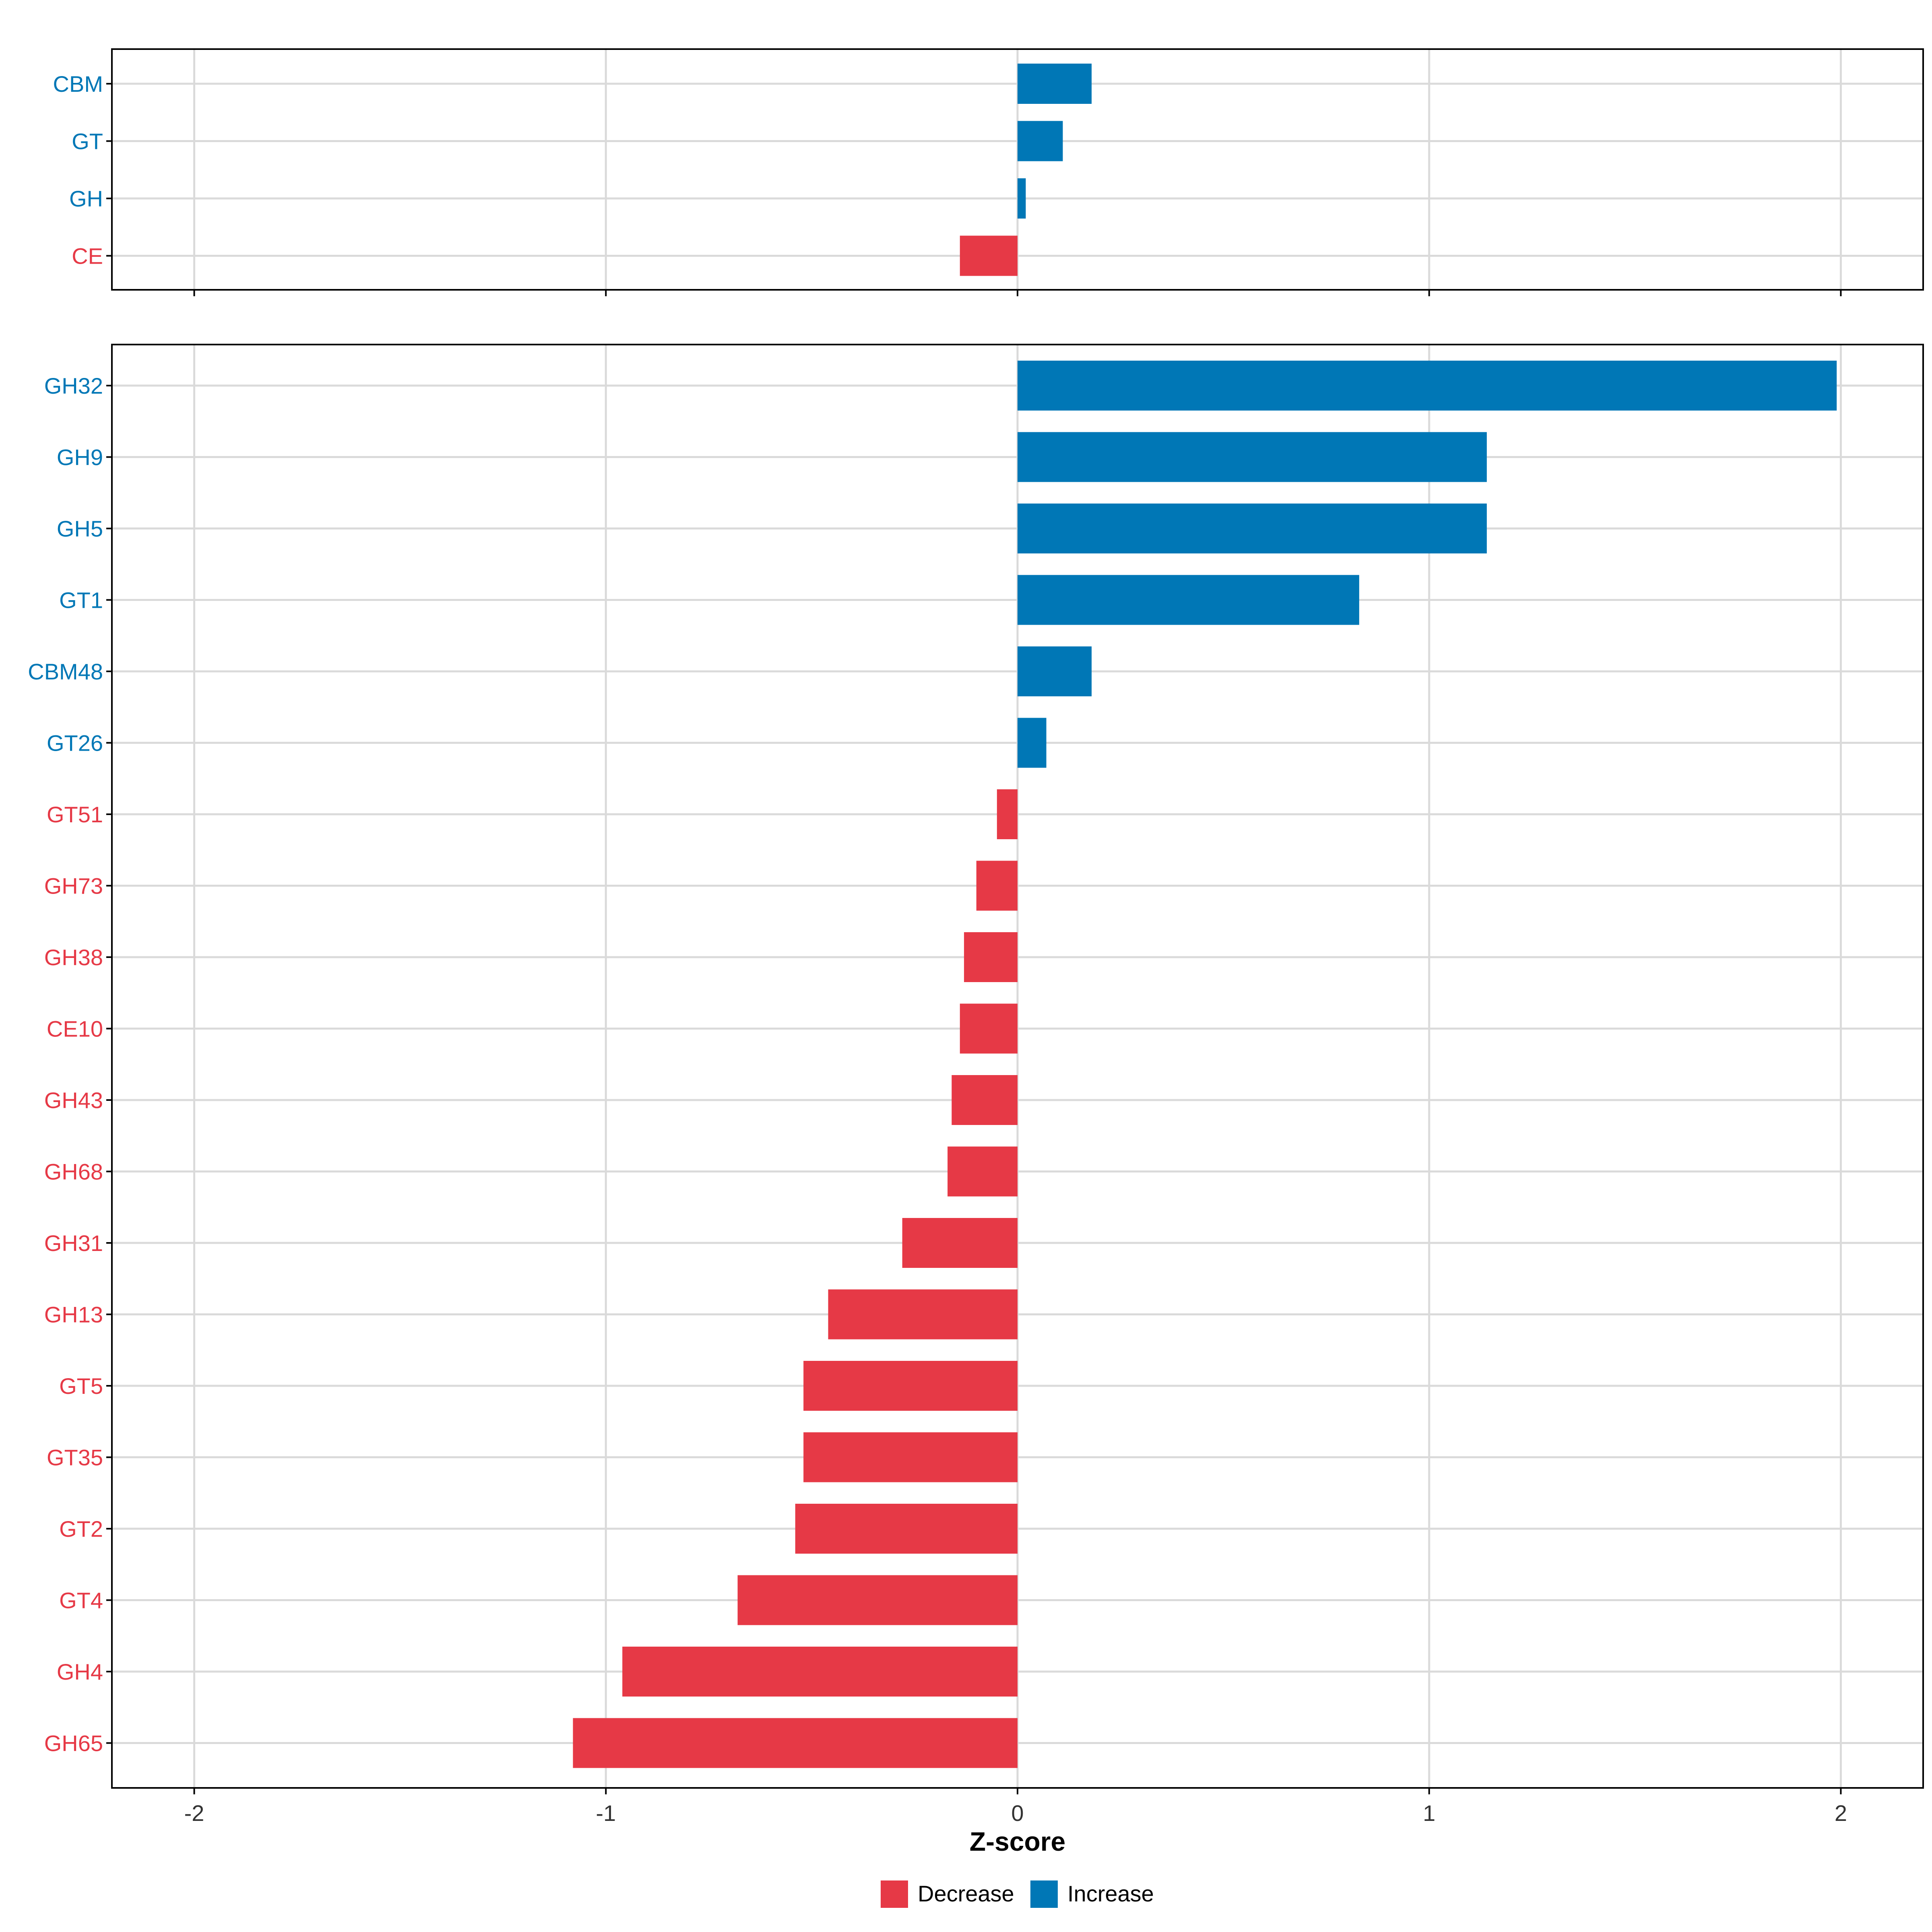 This screenshot has height=1932, width=1932. I want to click on category-label-gh31: GH31, so click(73, 1243).